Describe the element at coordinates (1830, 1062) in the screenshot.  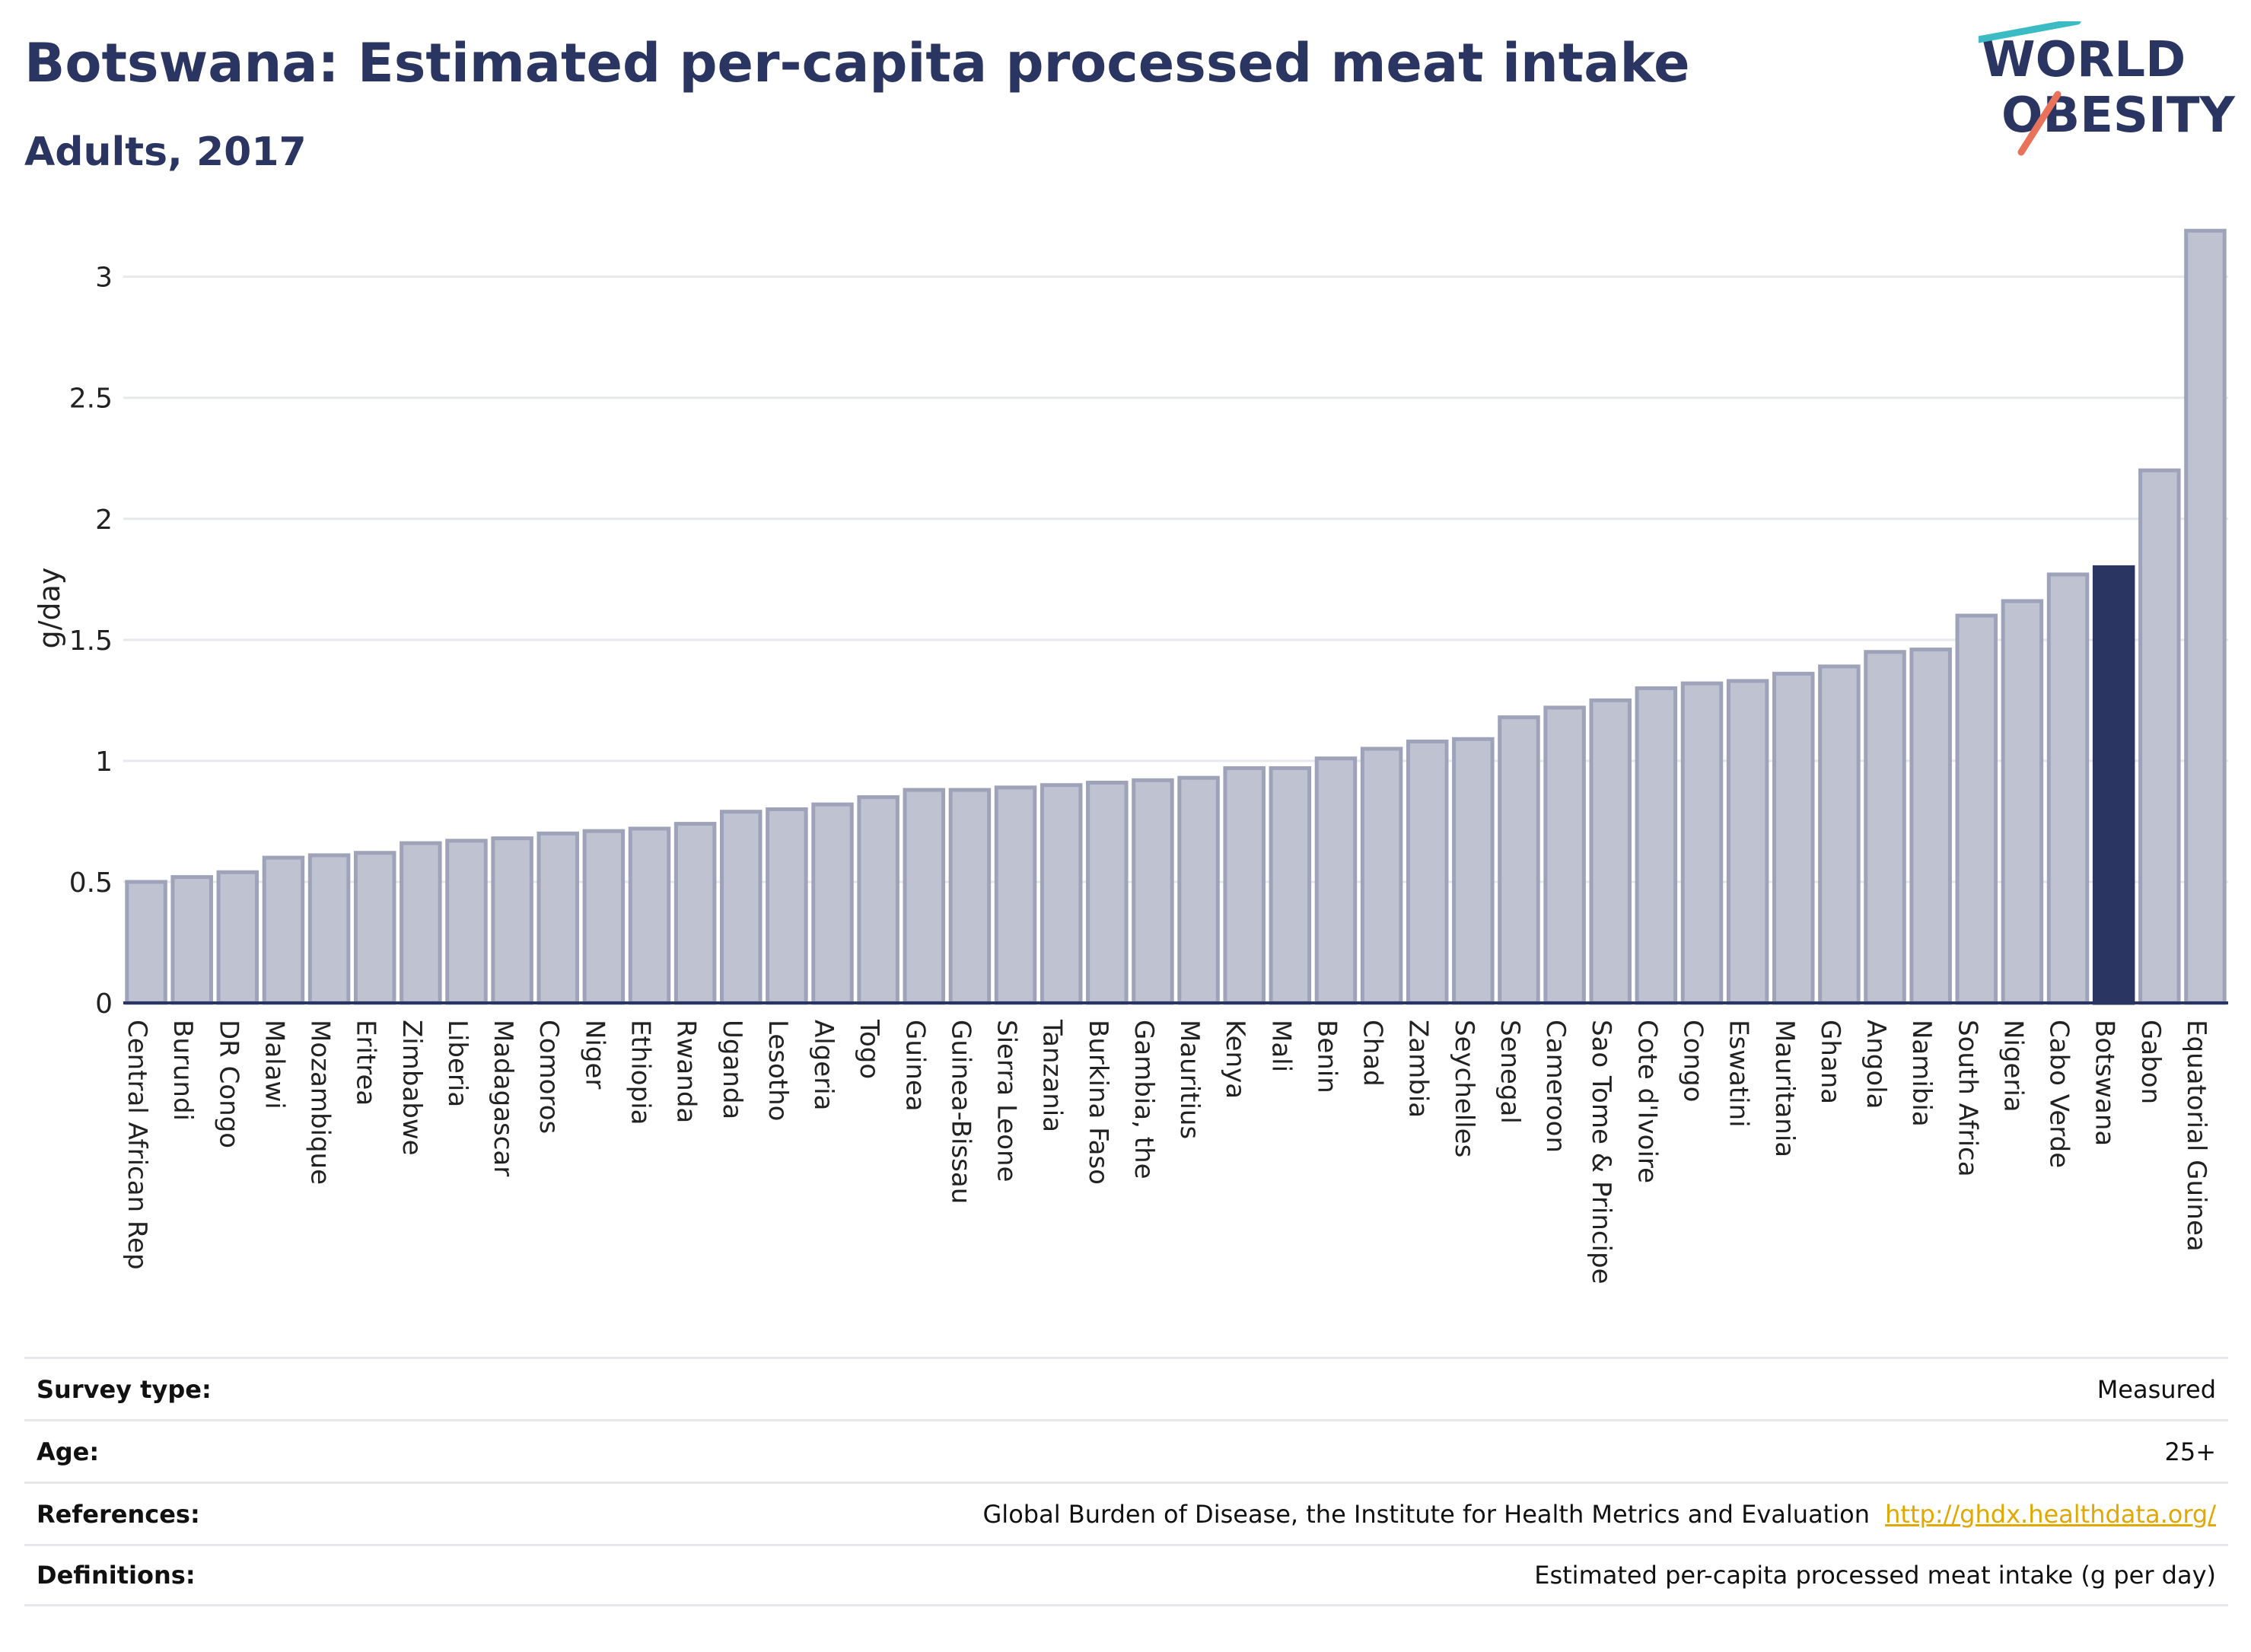
I see `x-tick-label: Ghana` at that location.